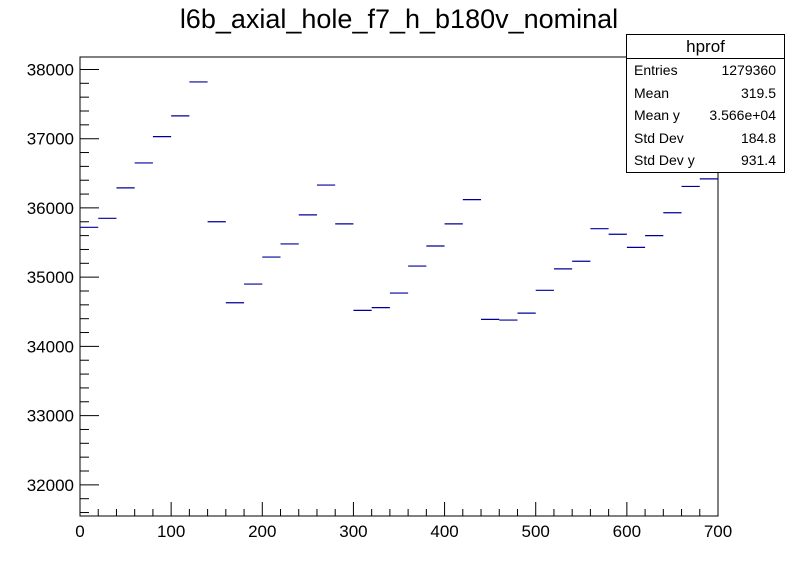  What do you see at coordinates (758, 137) in the screenshot?
I see `stats-value: 184.8` at bounding box center [758, 137].